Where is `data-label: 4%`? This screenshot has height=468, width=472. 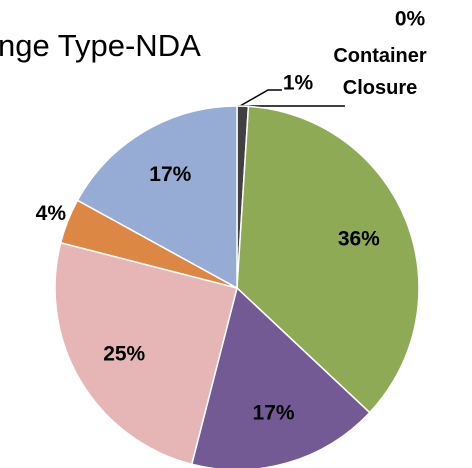
data-label: 4% is located at coordinates (51, 213).